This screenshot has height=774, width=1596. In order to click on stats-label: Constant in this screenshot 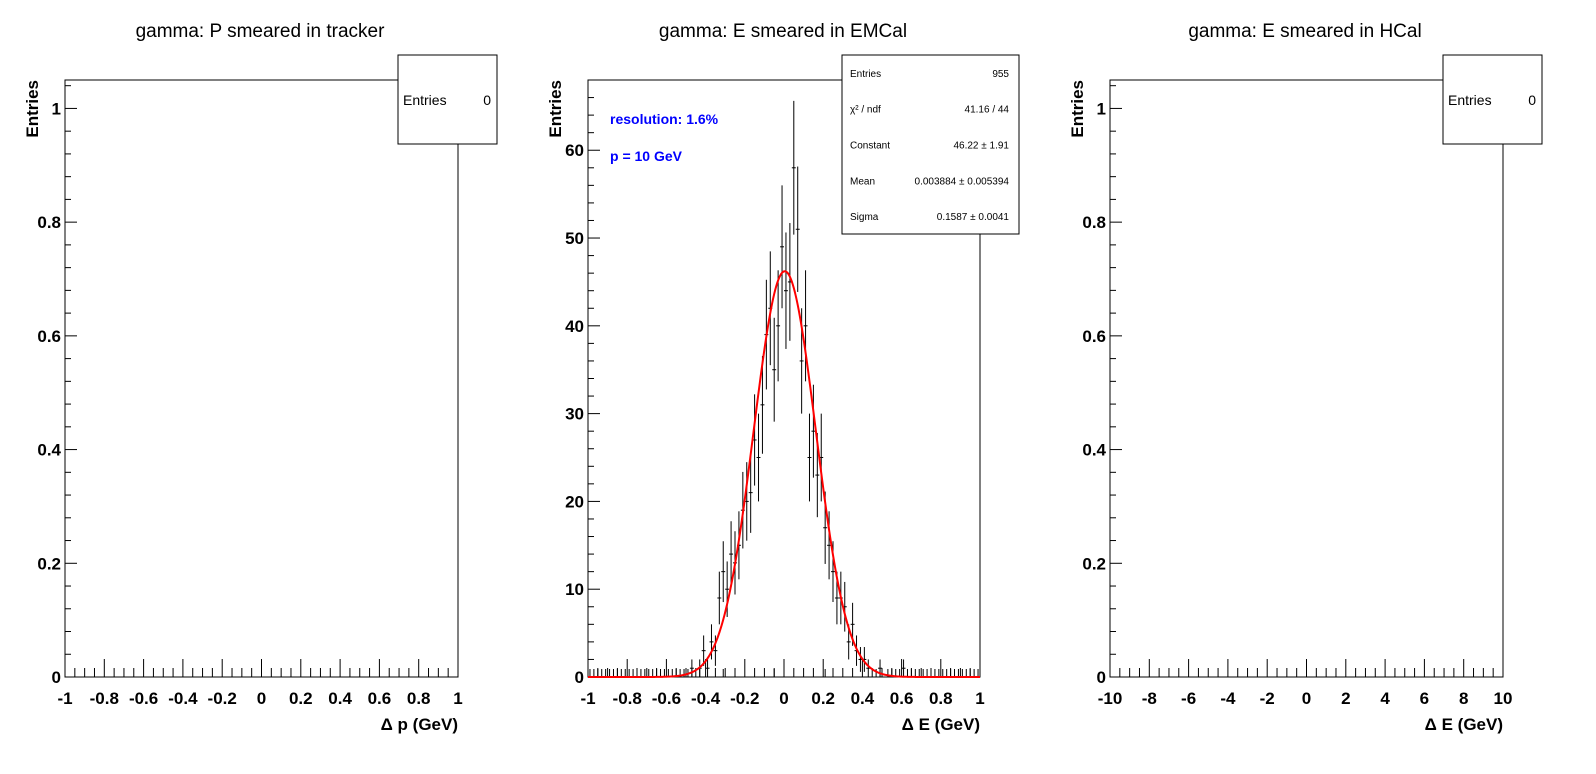, I will do `click(870, 146)`.